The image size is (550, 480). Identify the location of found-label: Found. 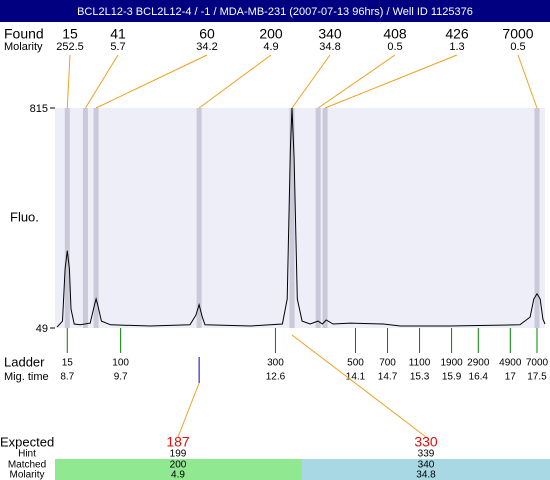
(24, 34).